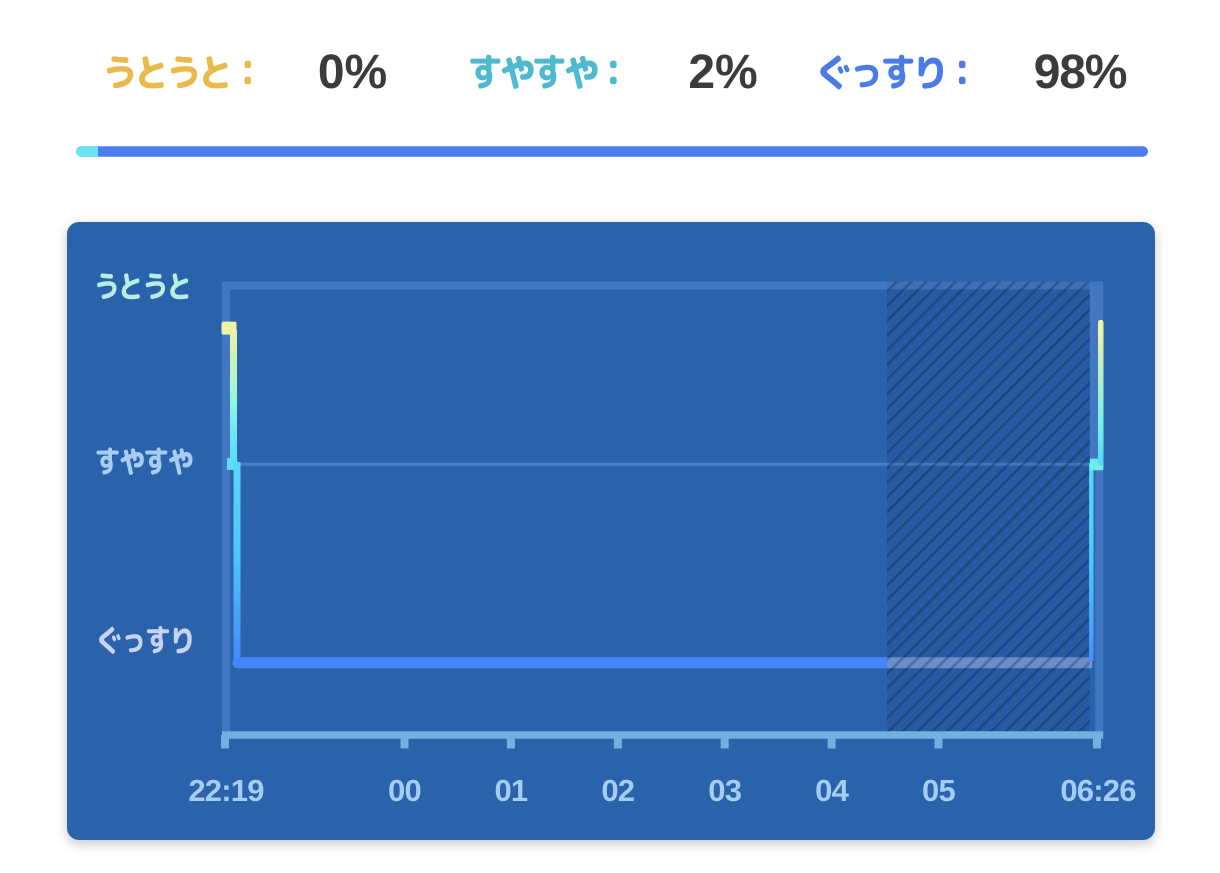  What do you see at coordinates (510, 790) in the screenshot?
I see `svg-text: 01` at bounding box center [510, 790].